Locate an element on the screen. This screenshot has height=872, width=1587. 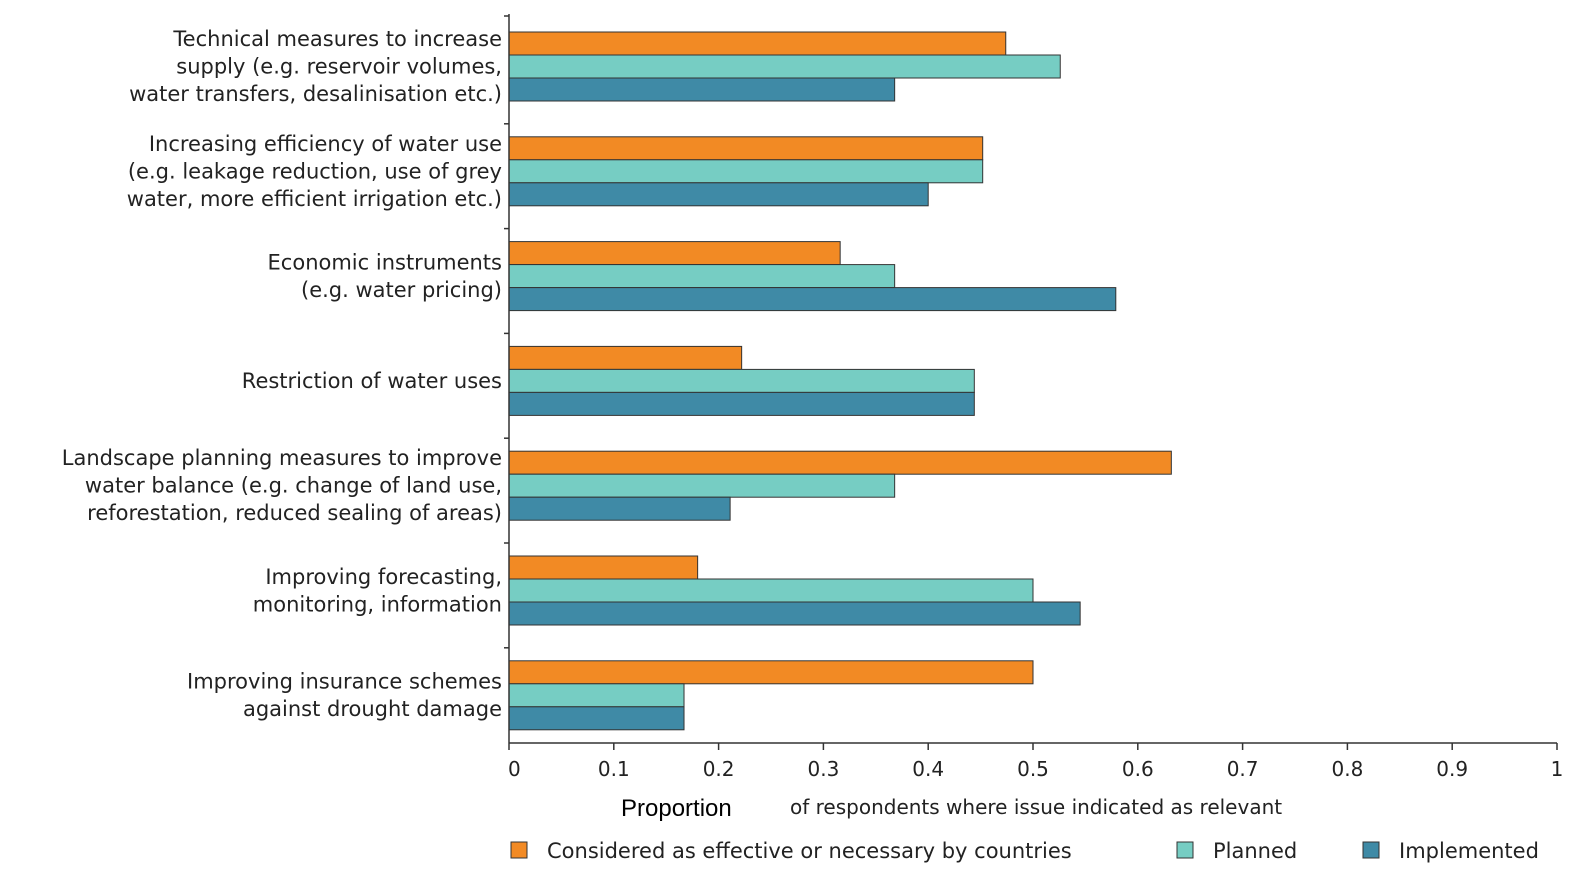
x-tick-label-0: 0 is located at coordinates (514, 769).